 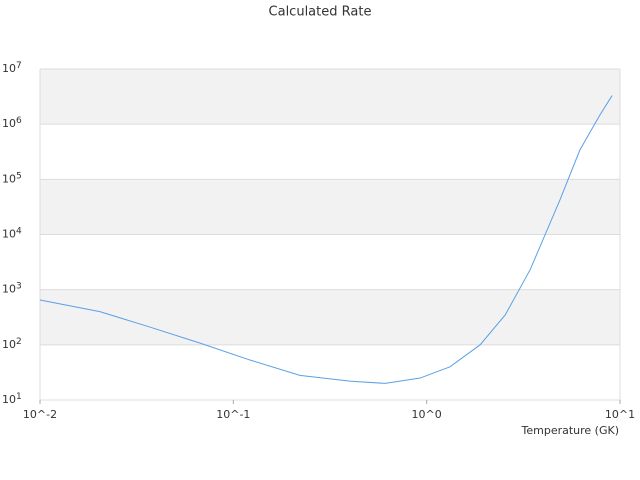 I want to click on y-tick-label: 10⁷, so click(x=12, y=68).